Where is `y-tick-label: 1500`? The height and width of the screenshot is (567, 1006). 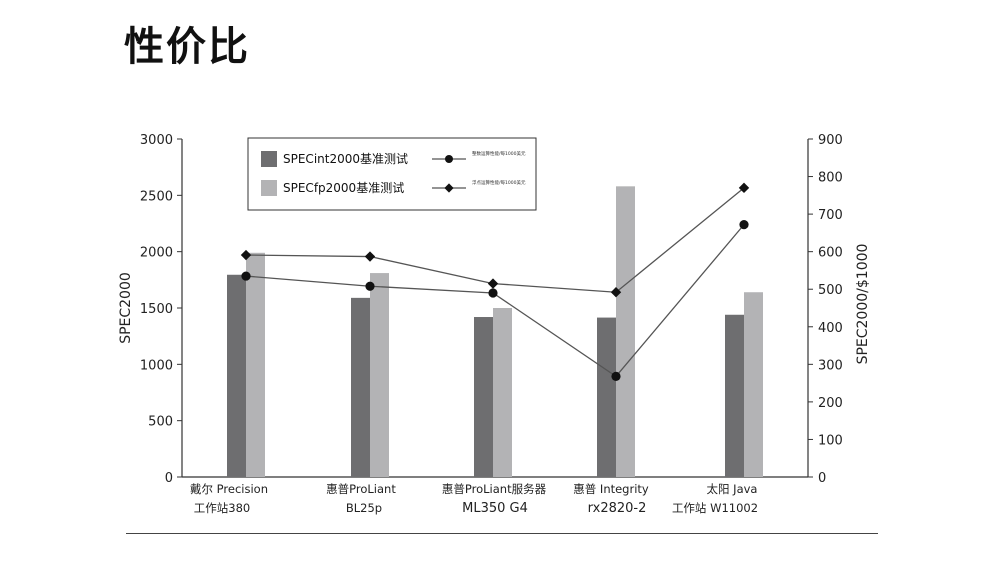 y-tick-label: 1500 is located at coordinates (156, 309).